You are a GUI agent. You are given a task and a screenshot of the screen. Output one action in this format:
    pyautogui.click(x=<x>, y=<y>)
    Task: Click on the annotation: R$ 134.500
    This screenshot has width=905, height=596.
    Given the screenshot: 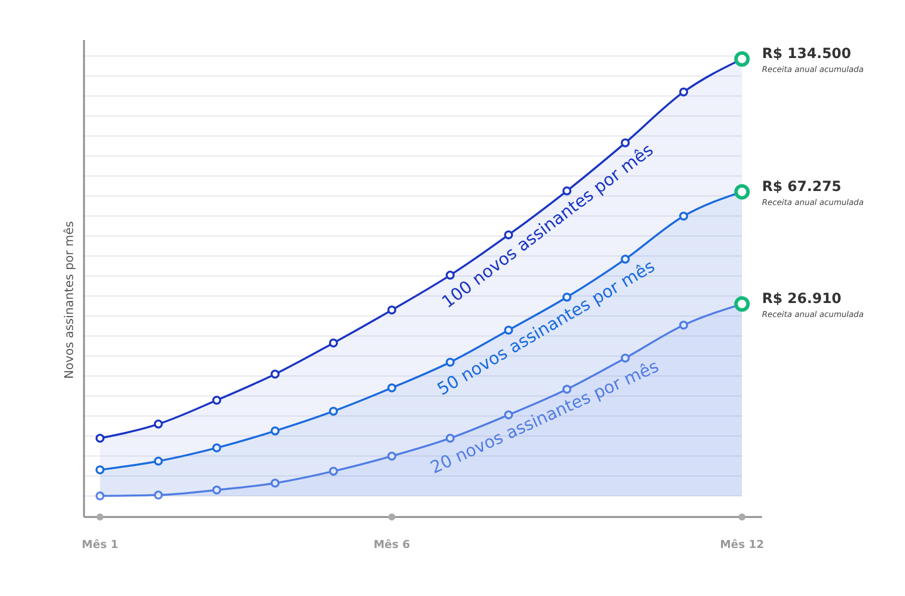 What is the action you would take?
    pyautogui.click(x=807, y=54)
    